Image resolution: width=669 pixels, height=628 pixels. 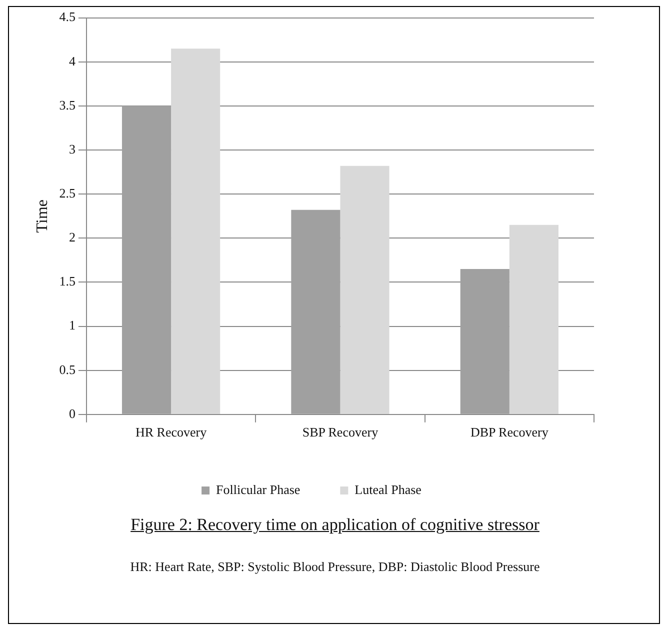 I want to click on y-tick-label: 0, so click(x=72, y=413).